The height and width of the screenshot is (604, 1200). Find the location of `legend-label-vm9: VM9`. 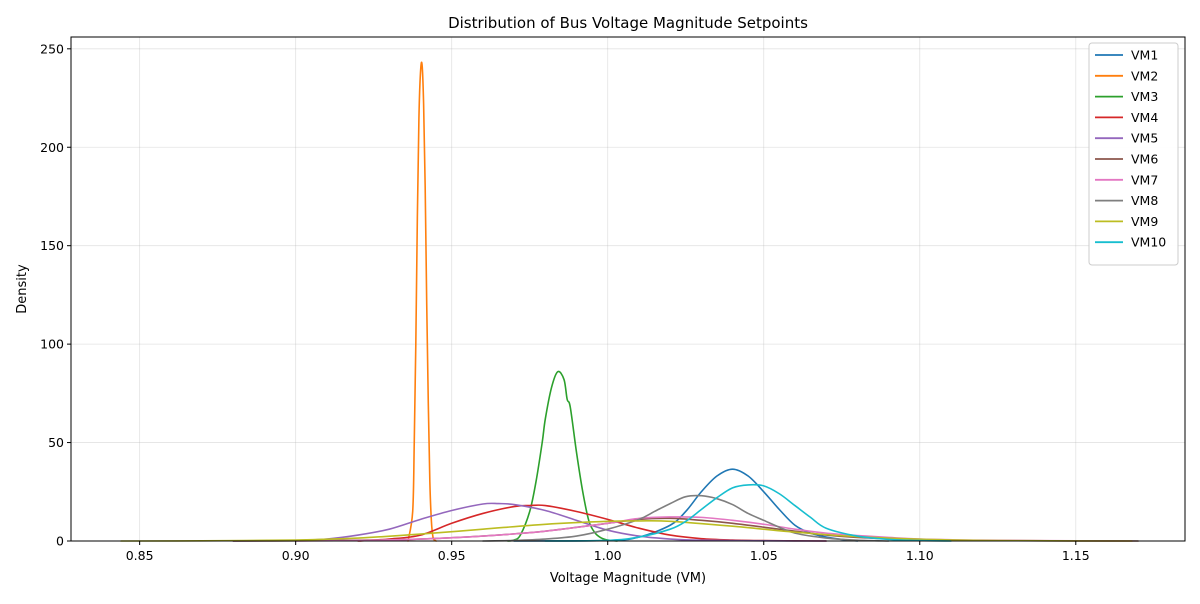

legend-label-vm9: VM9 is located at coordinates (1144, 221).